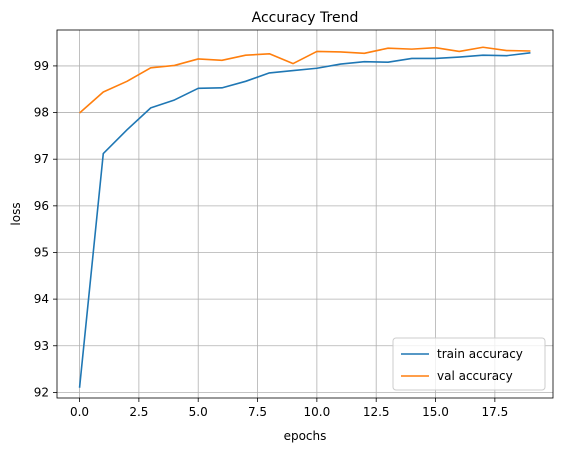 This screenshot has width=563, height=453. Describe the element at coordinates (41, 252) in the screenshot. I see `y-tick-label: 95` at that location.